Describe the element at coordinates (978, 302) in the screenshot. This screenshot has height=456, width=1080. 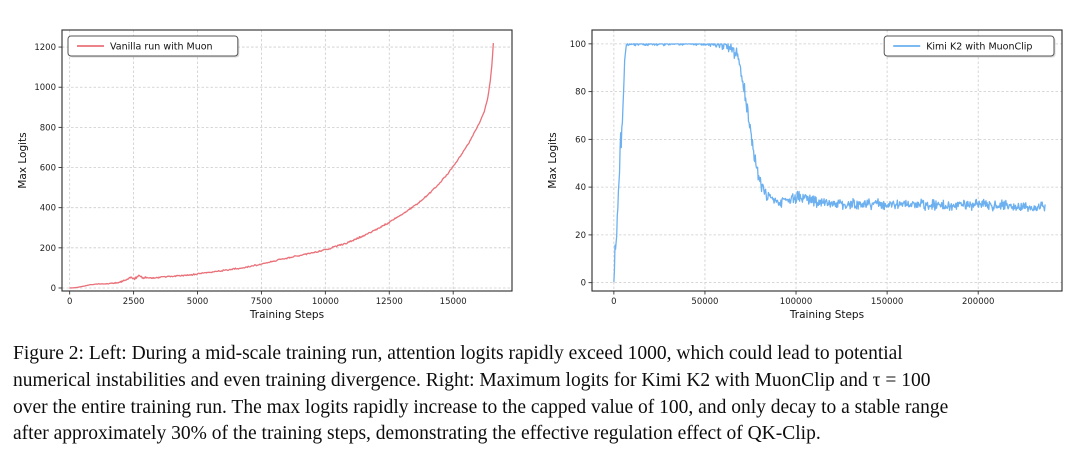
I see `x-tick-label: 200000` at that location.